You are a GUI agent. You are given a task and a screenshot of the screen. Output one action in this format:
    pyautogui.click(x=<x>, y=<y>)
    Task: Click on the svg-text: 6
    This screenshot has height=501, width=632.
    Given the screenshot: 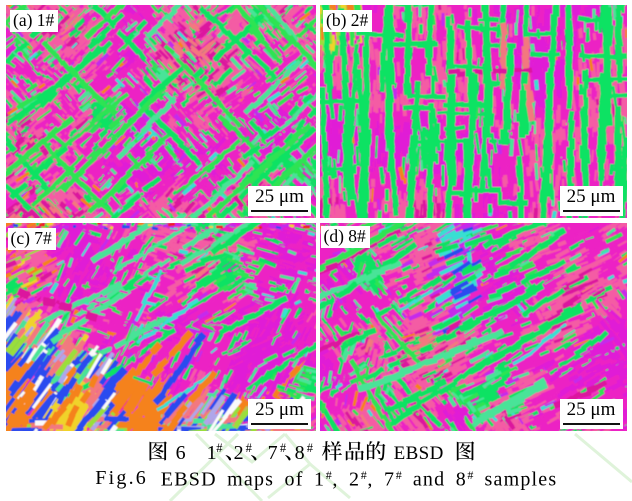 What is the action you would take?
    pyautogui.click(x=181, y=453)
    